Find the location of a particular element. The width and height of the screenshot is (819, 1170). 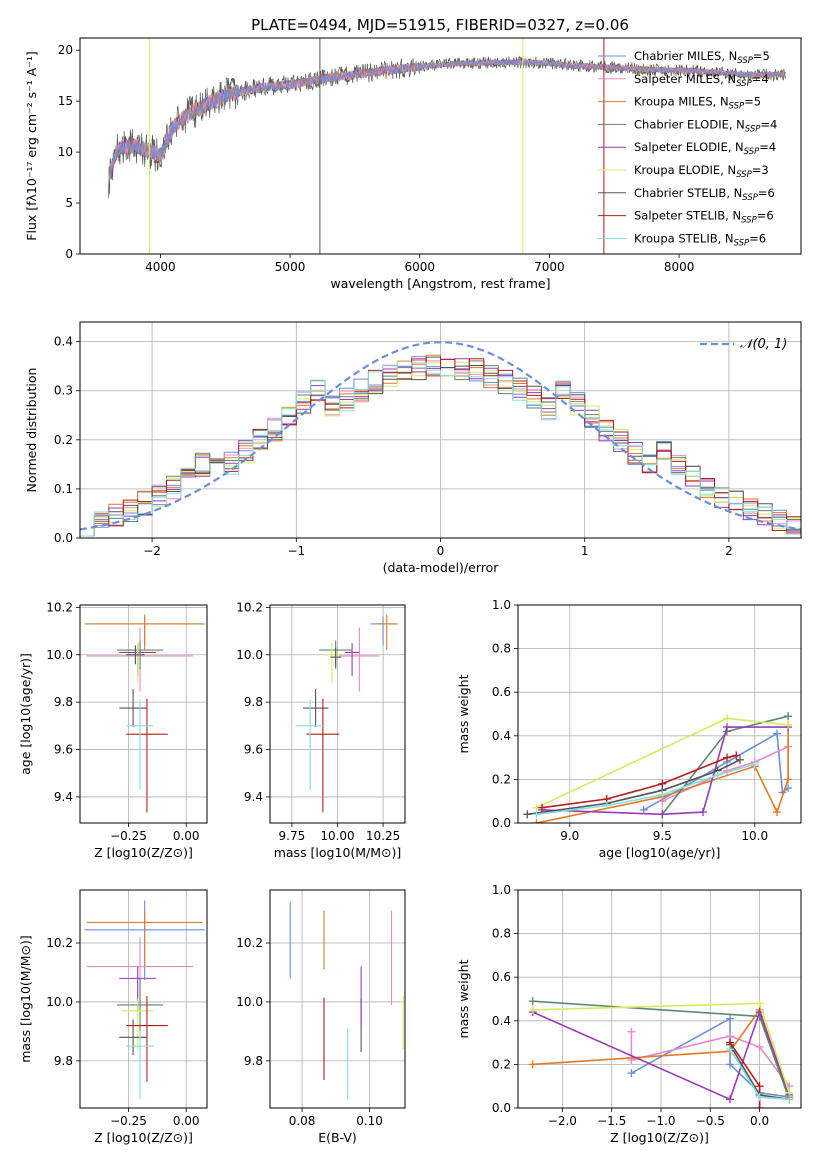

y-tick-label: 10.0 is located at coordinates (59, 1002).